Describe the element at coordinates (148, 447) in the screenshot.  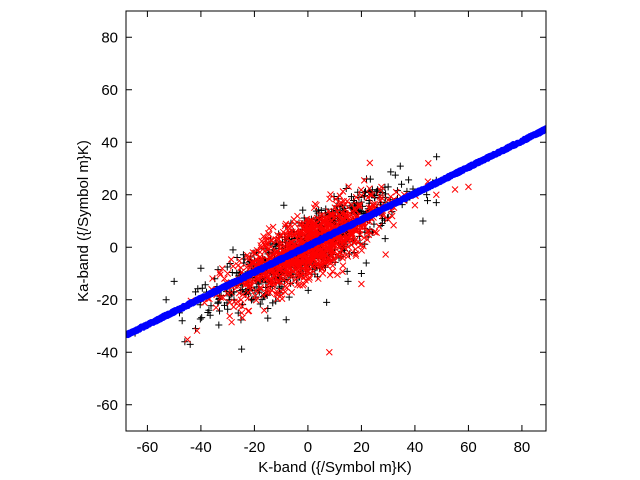
I see `x-tick-label: -60` at that location.